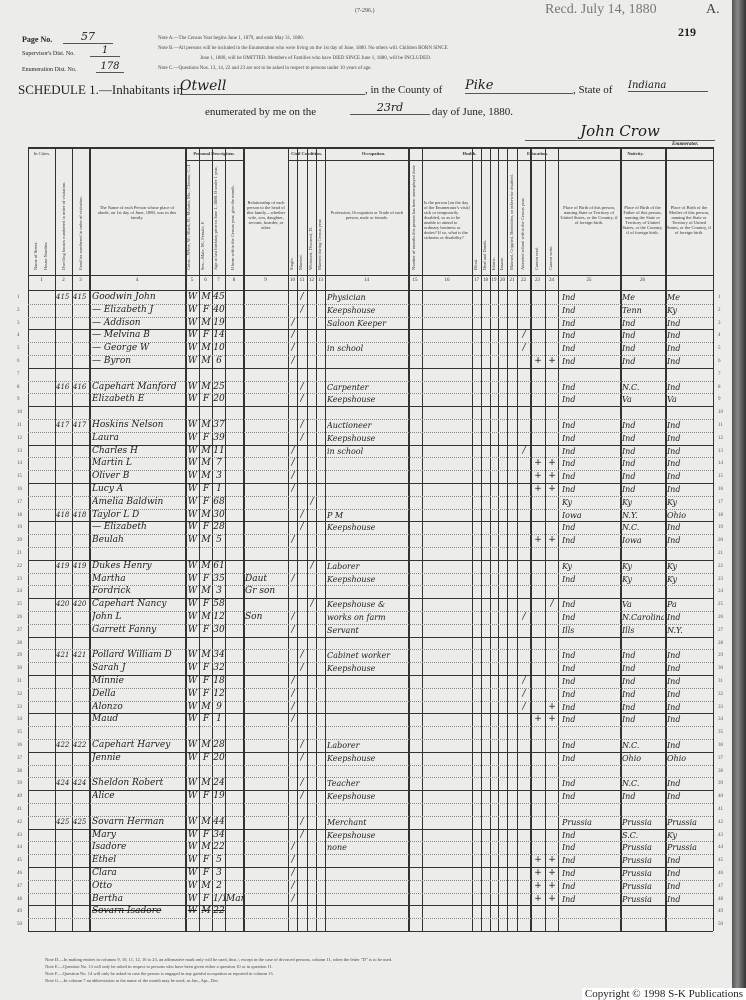 The image size is (746, 1000). What do you see at coordinates (415, 280) in the screenshot?
I see `column-number: 15` at bounding box center [415, 280].